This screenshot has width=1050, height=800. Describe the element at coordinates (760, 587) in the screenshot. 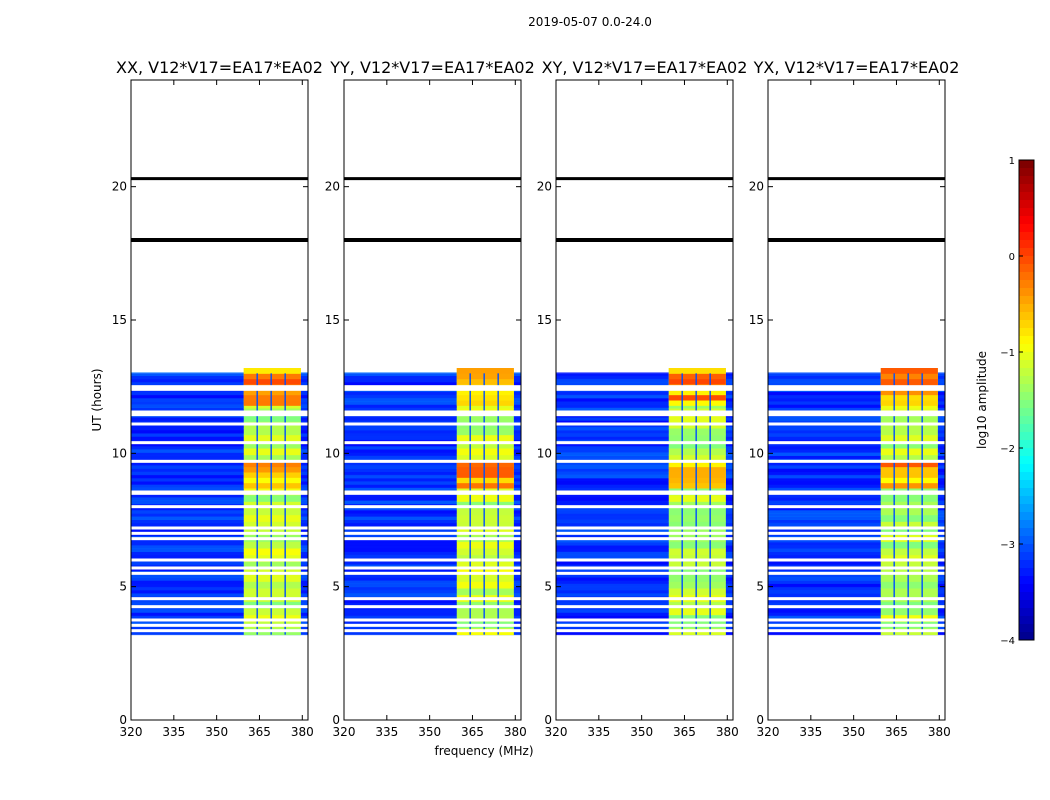

I see `y-tick-label: 5` at that location.